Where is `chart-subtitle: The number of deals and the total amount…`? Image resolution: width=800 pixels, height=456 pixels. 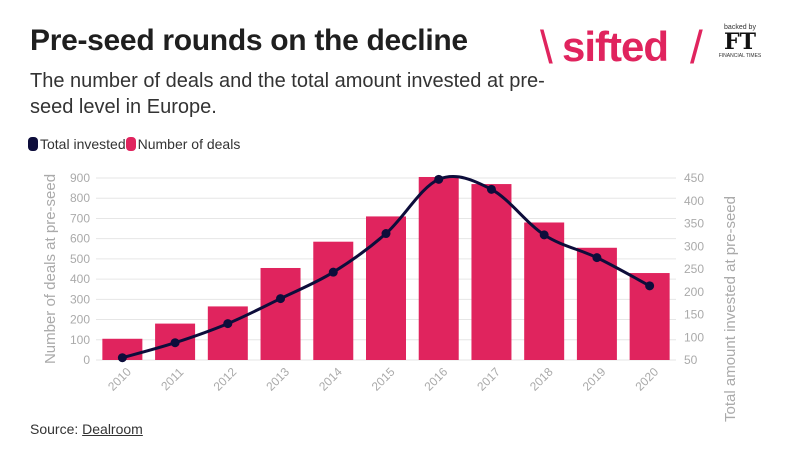 chart-subtitle: The number of deals and the total amount… is located at coordinates (287, 94).